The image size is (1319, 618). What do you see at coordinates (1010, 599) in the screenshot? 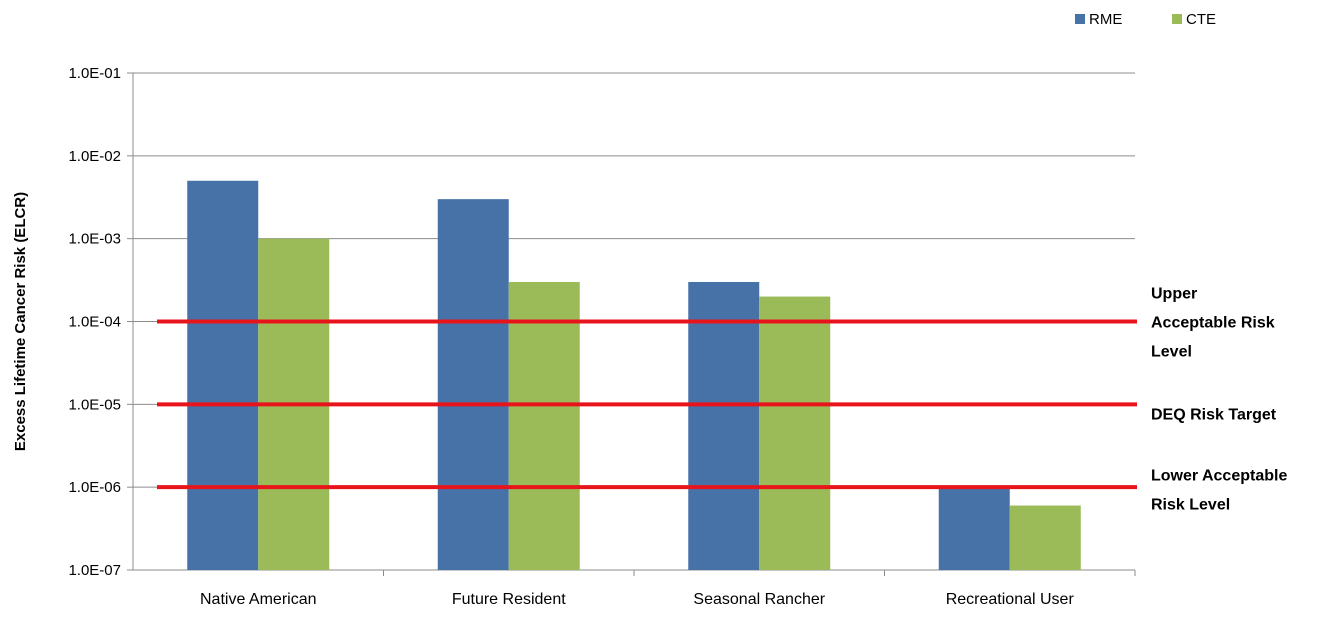
I see `x-category-label: Recreational User` at bounding box center [1010, 599].